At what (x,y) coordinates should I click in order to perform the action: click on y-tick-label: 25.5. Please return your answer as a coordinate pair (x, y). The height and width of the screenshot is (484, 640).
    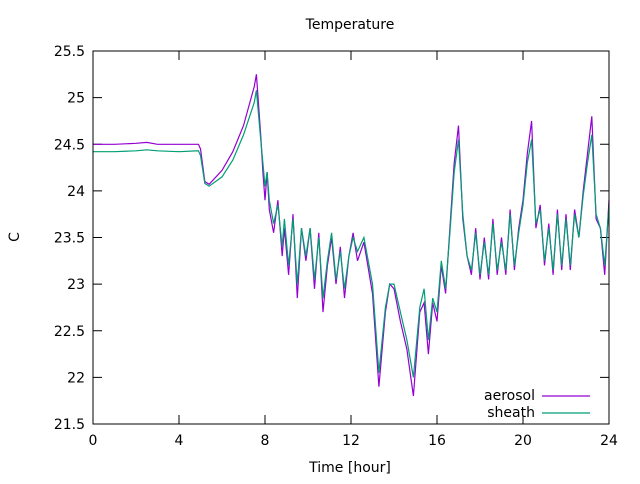
    Looking at the image, I should click on (69, 52).